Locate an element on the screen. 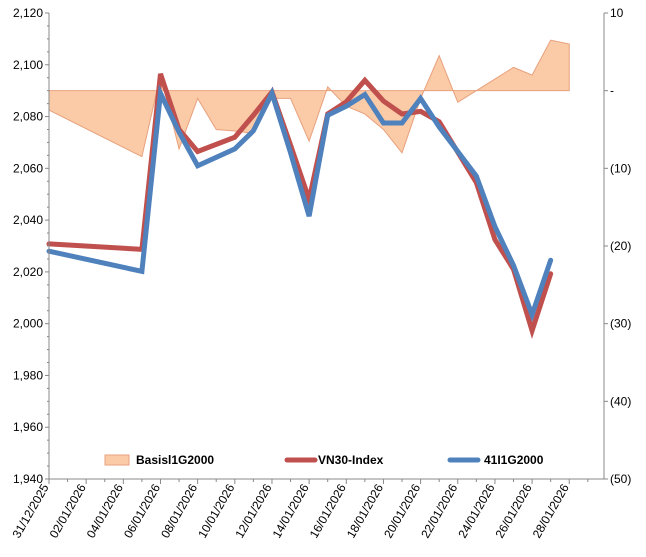  x-tick-label: 31/12/2025 is located at coordinates (30, 510).